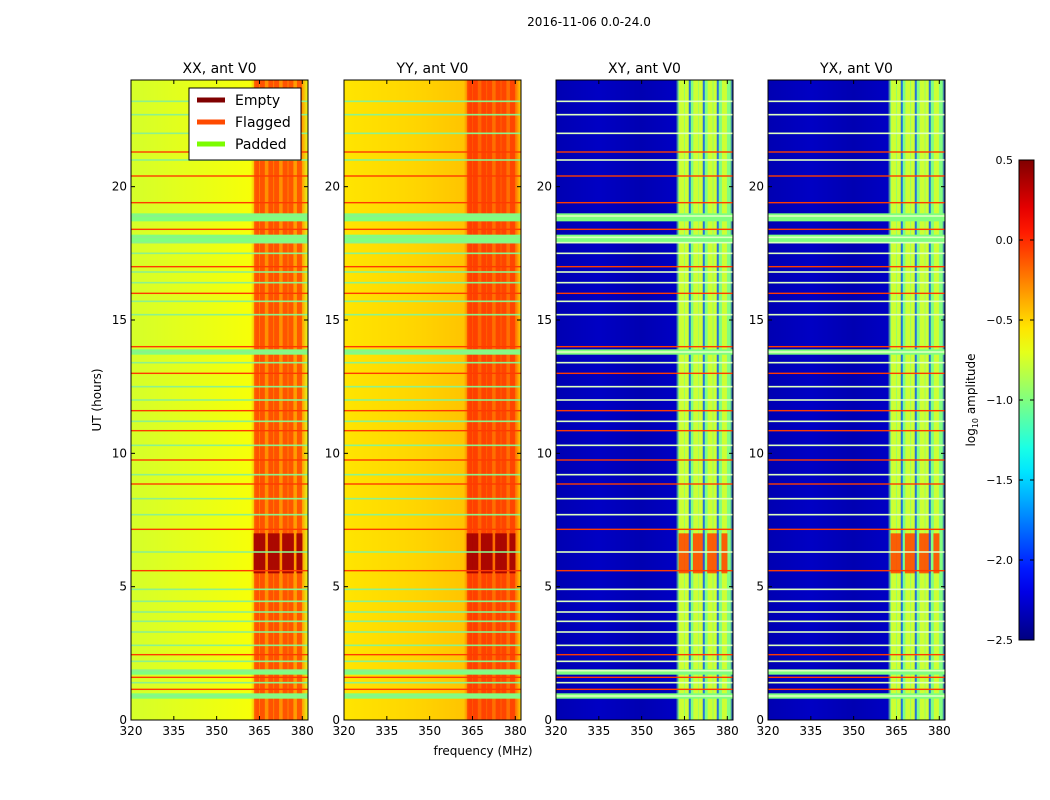 The image size is (1050, 800). I want to click on figure-suptitle: 2016-11-06 0.0-24.0, so click(589, 22).